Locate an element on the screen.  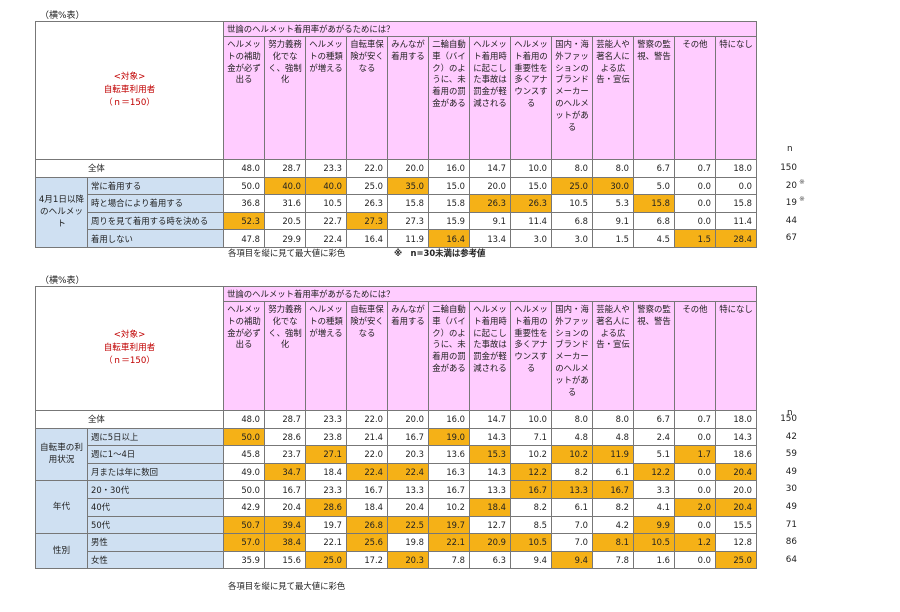
row-n: 71 is located at coordinates (791, 524).